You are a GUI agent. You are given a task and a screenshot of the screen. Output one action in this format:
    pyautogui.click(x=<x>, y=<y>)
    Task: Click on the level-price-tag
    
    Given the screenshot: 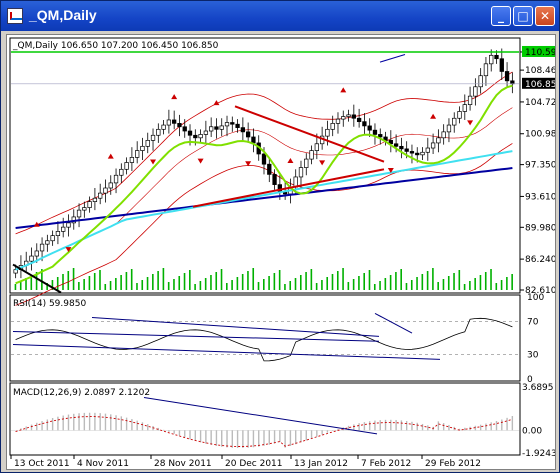 What is the action you would take?
    pyautogui.click(x=538, y=51)
    